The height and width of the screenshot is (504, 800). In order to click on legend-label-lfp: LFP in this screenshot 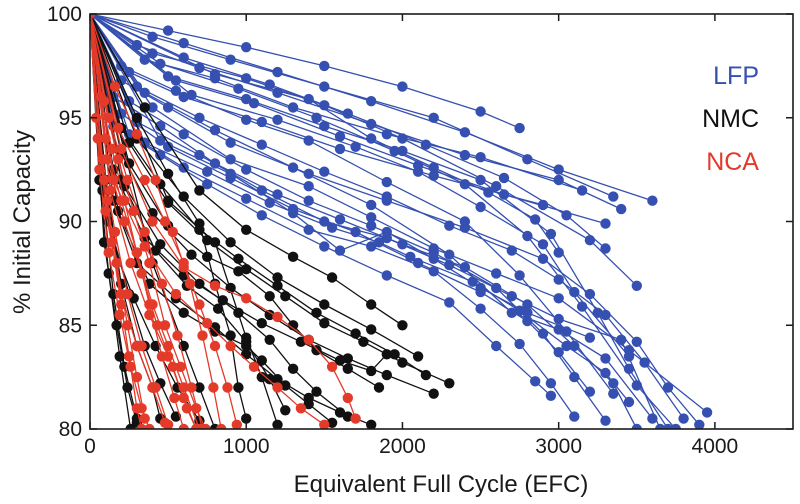, I will do `click(736, 76)`.